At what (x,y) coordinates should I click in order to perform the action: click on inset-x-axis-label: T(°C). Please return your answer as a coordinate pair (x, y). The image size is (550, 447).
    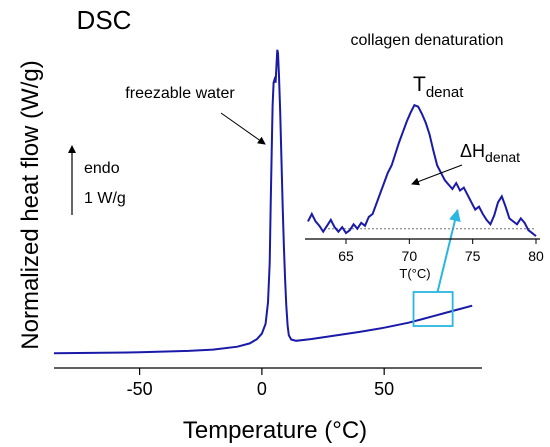
    Looking at the image, I should click on (414, 273).